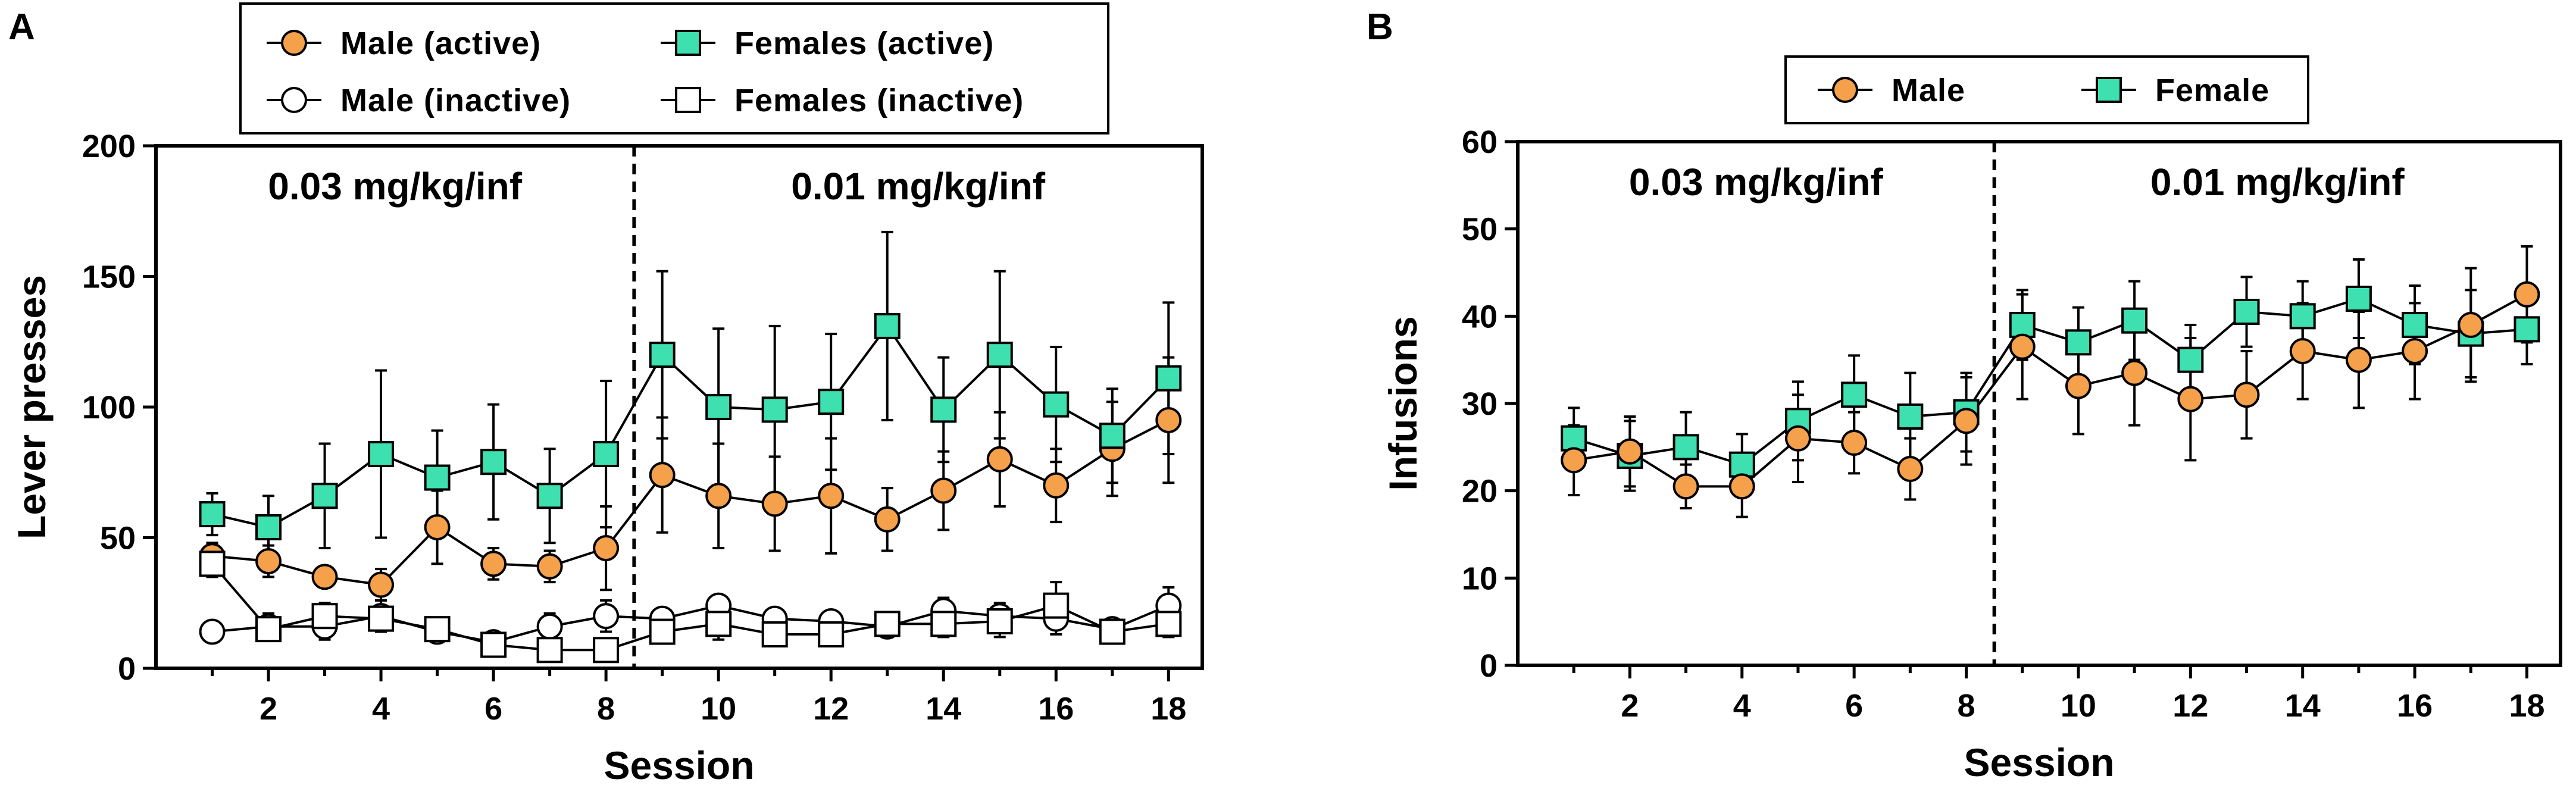 This screenshot has width=2576, height=804. I want to click on series-line-male-inactive, so click(691, 624).